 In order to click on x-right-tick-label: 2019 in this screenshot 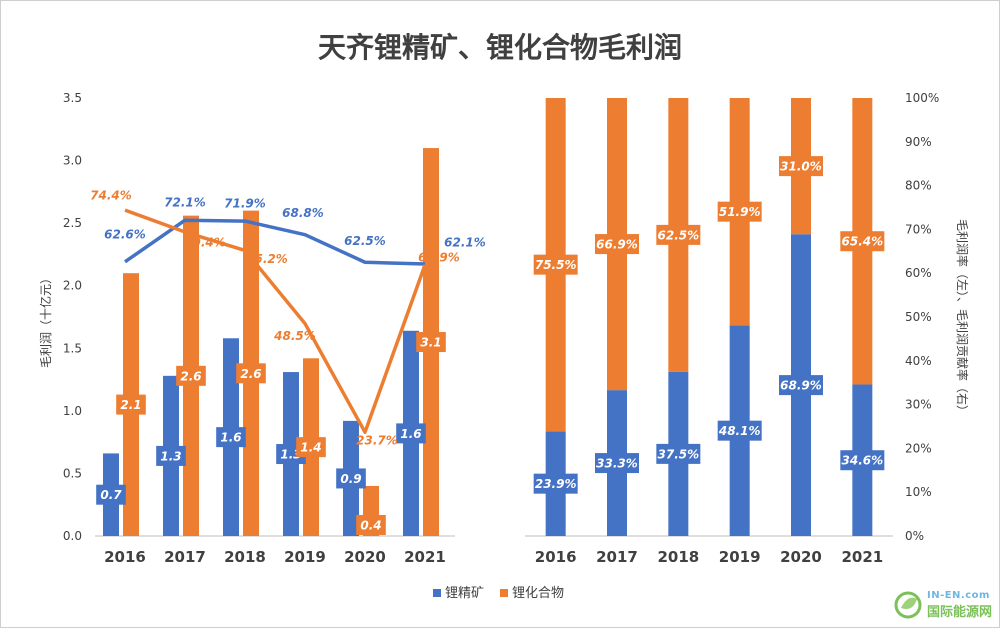, I will do `click(740, 557)`.